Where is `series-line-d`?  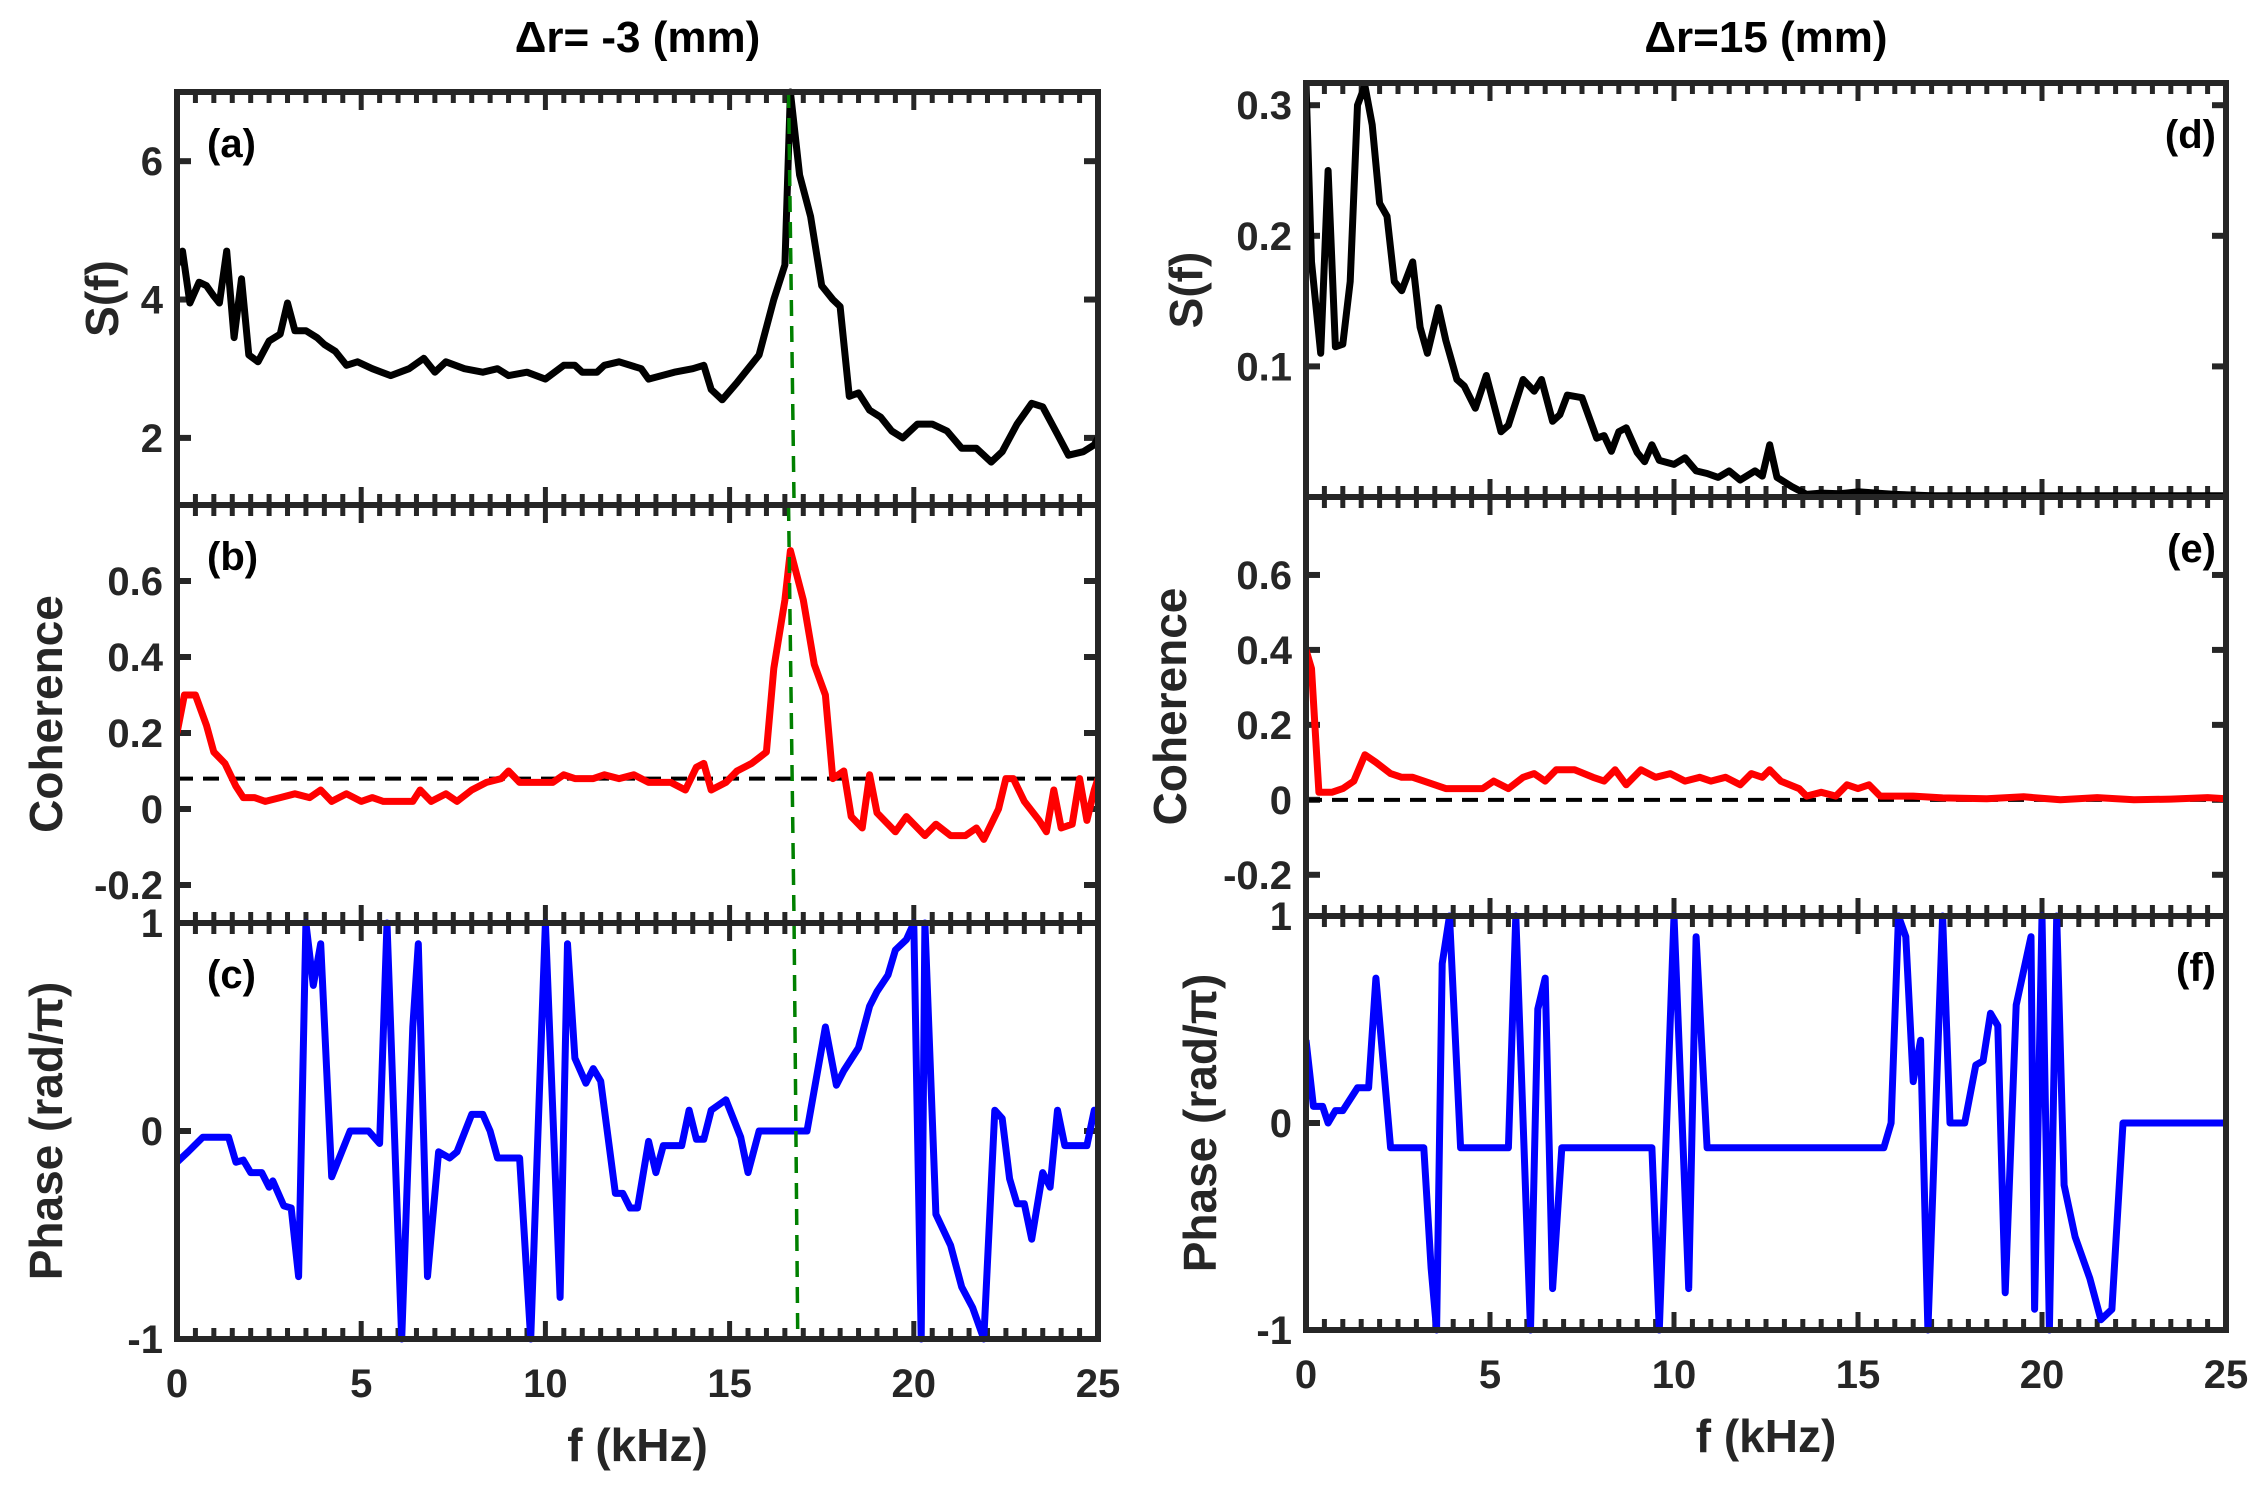
series-line-d is located at coordinates (1766, 291).